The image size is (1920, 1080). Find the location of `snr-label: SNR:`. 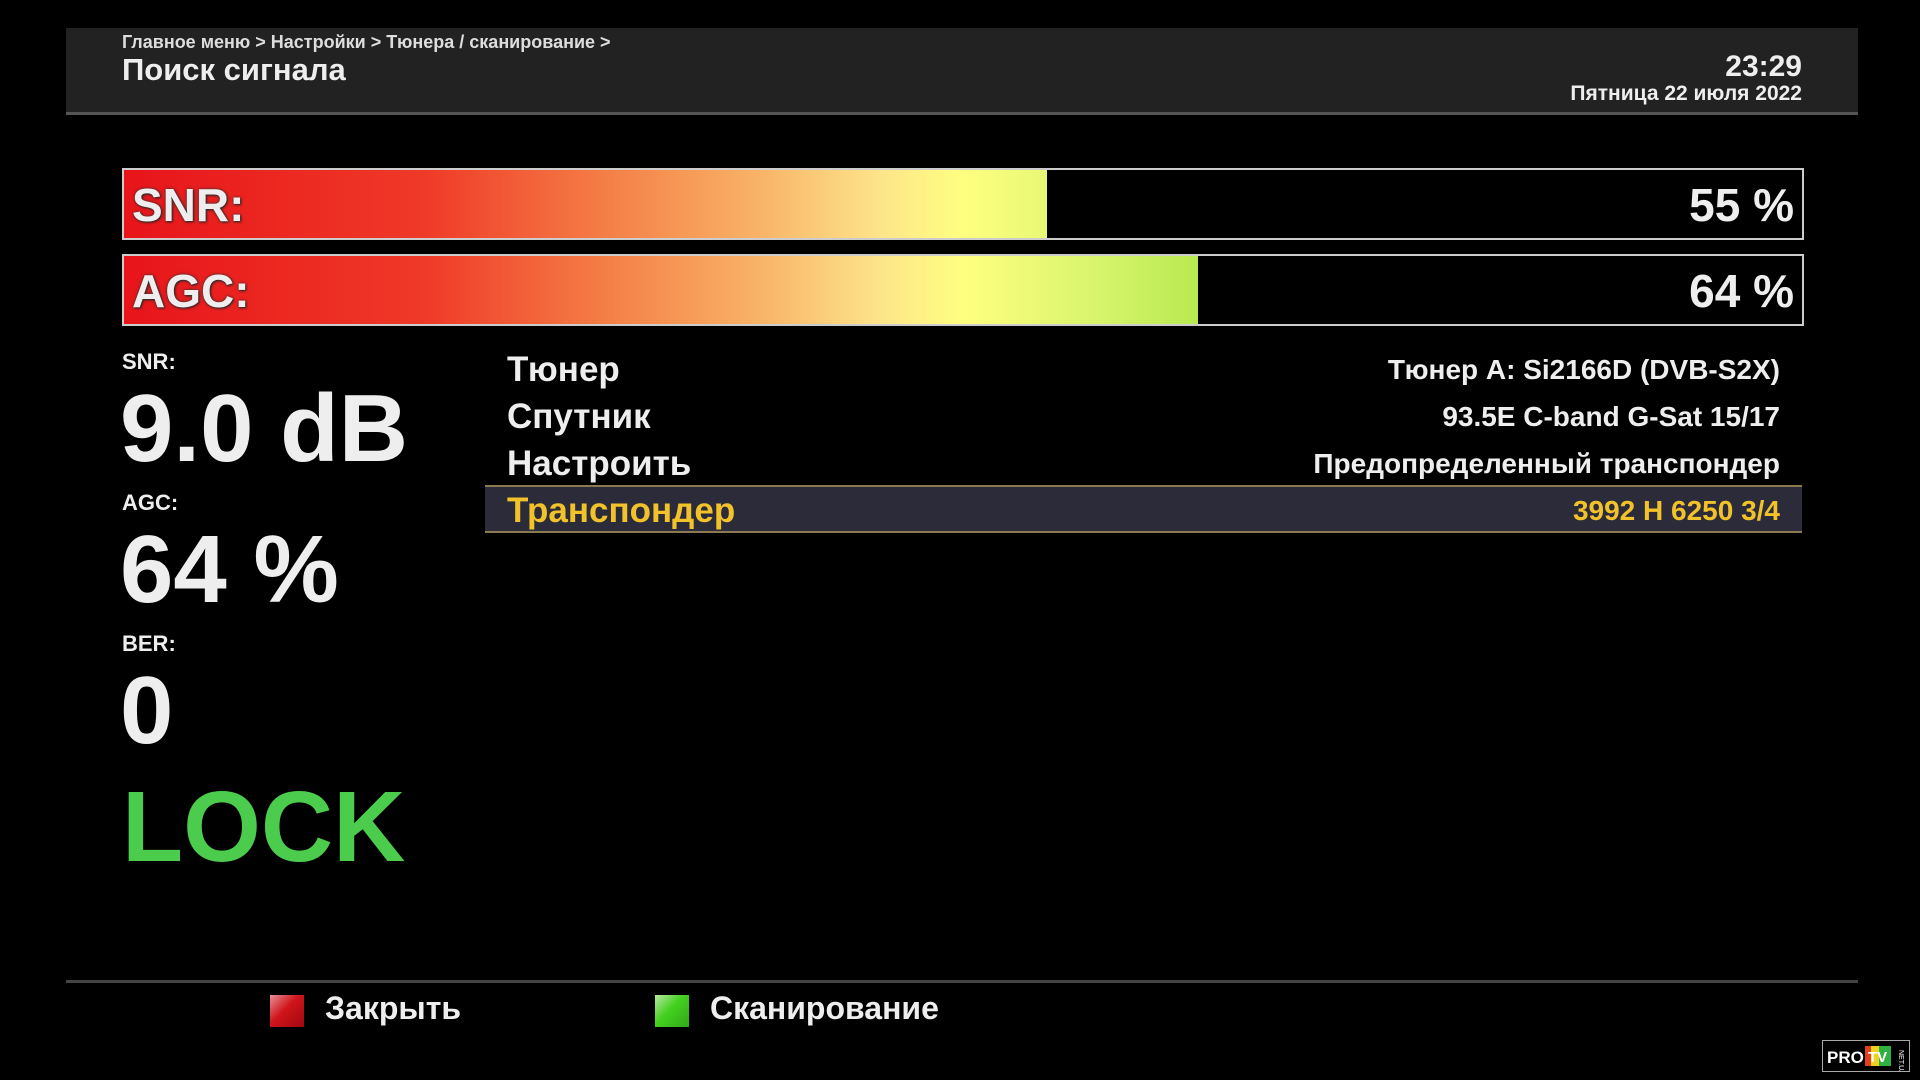

snr-label: SNR: is located at coordinates (149, 361).